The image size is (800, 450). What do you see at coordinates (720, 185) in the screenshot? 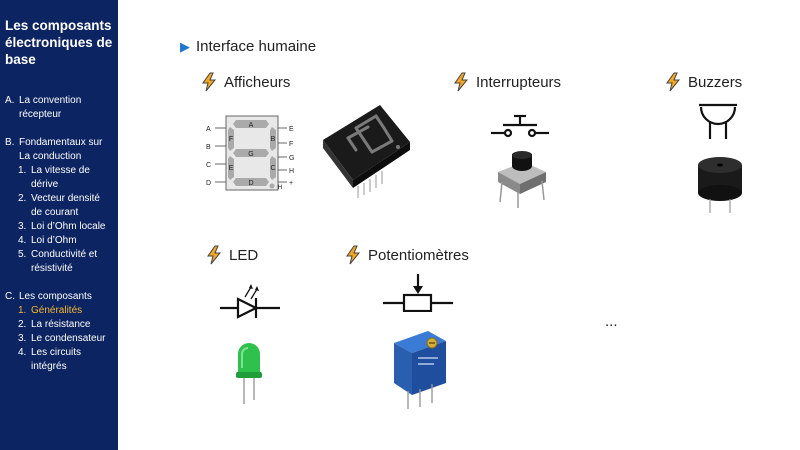
I see `buzzer-photo` at bounding box center [720, 185].